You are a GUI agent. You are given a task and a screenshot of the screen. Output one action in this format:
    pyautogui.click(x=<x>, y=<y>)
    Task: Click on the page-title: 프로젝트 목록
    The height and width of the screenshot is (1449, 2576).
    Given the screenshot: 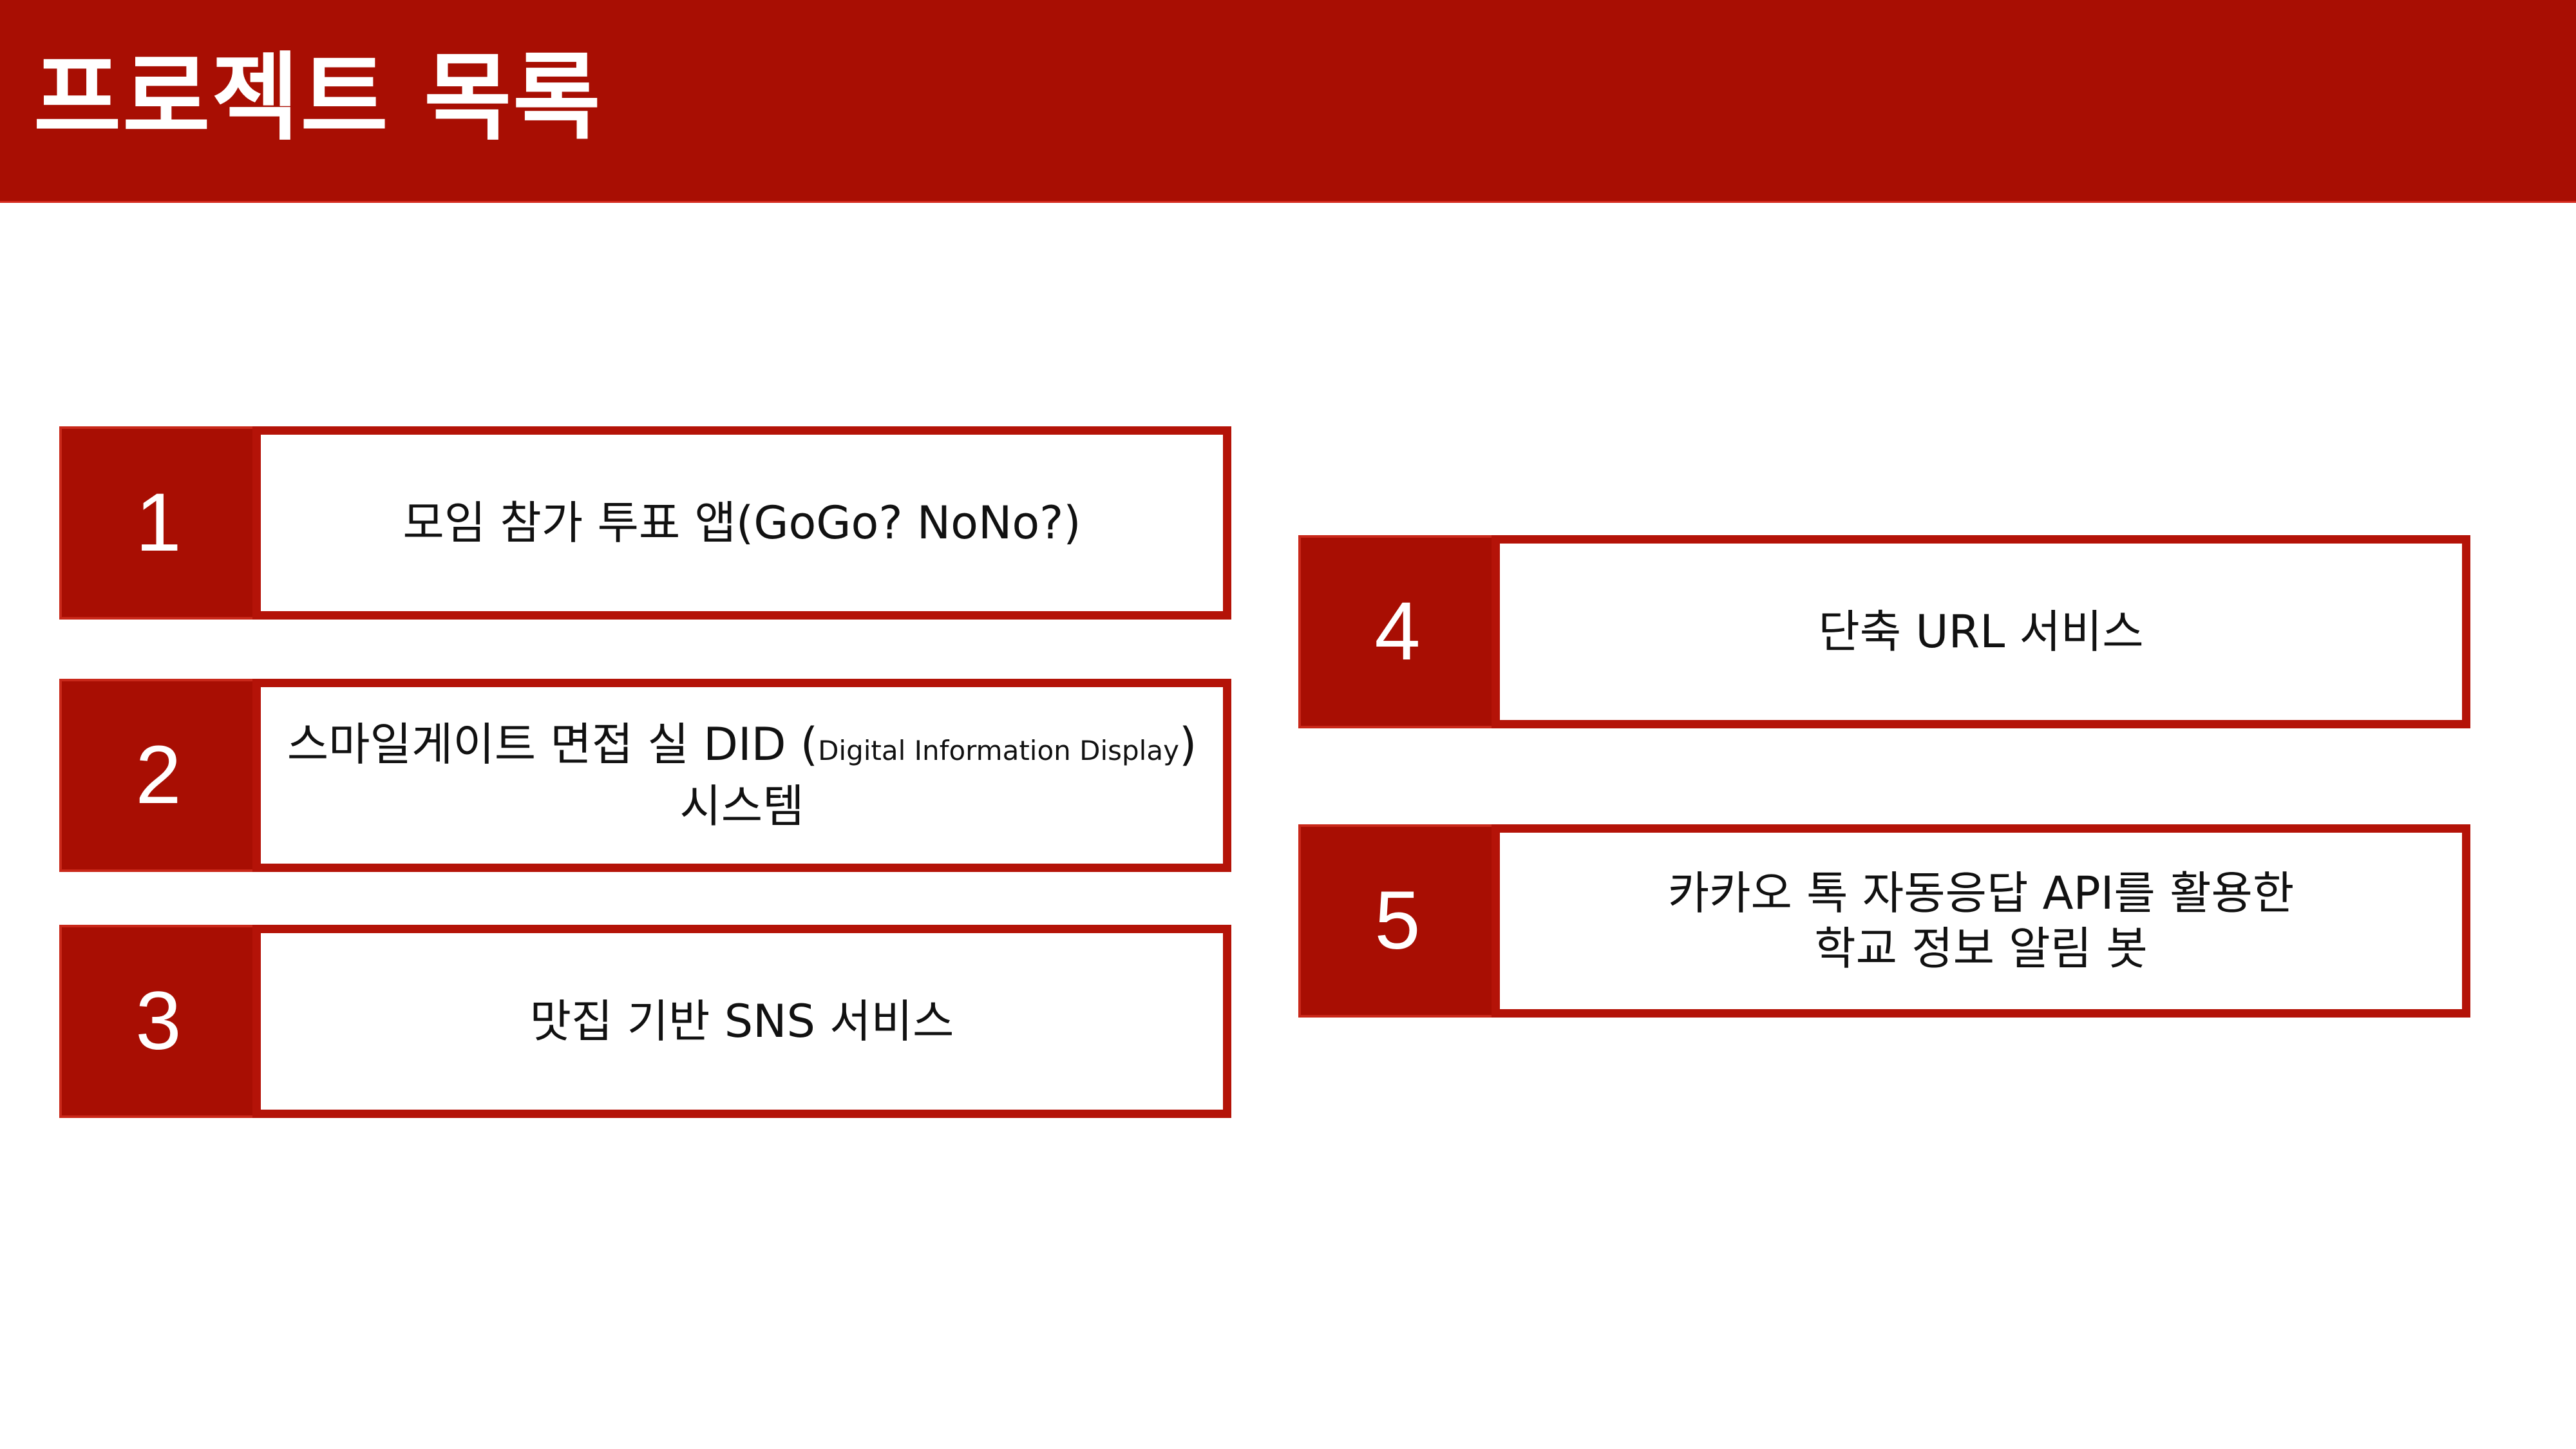 What is the action you would take?
    pyautogui.click(x=318, y=98)
    